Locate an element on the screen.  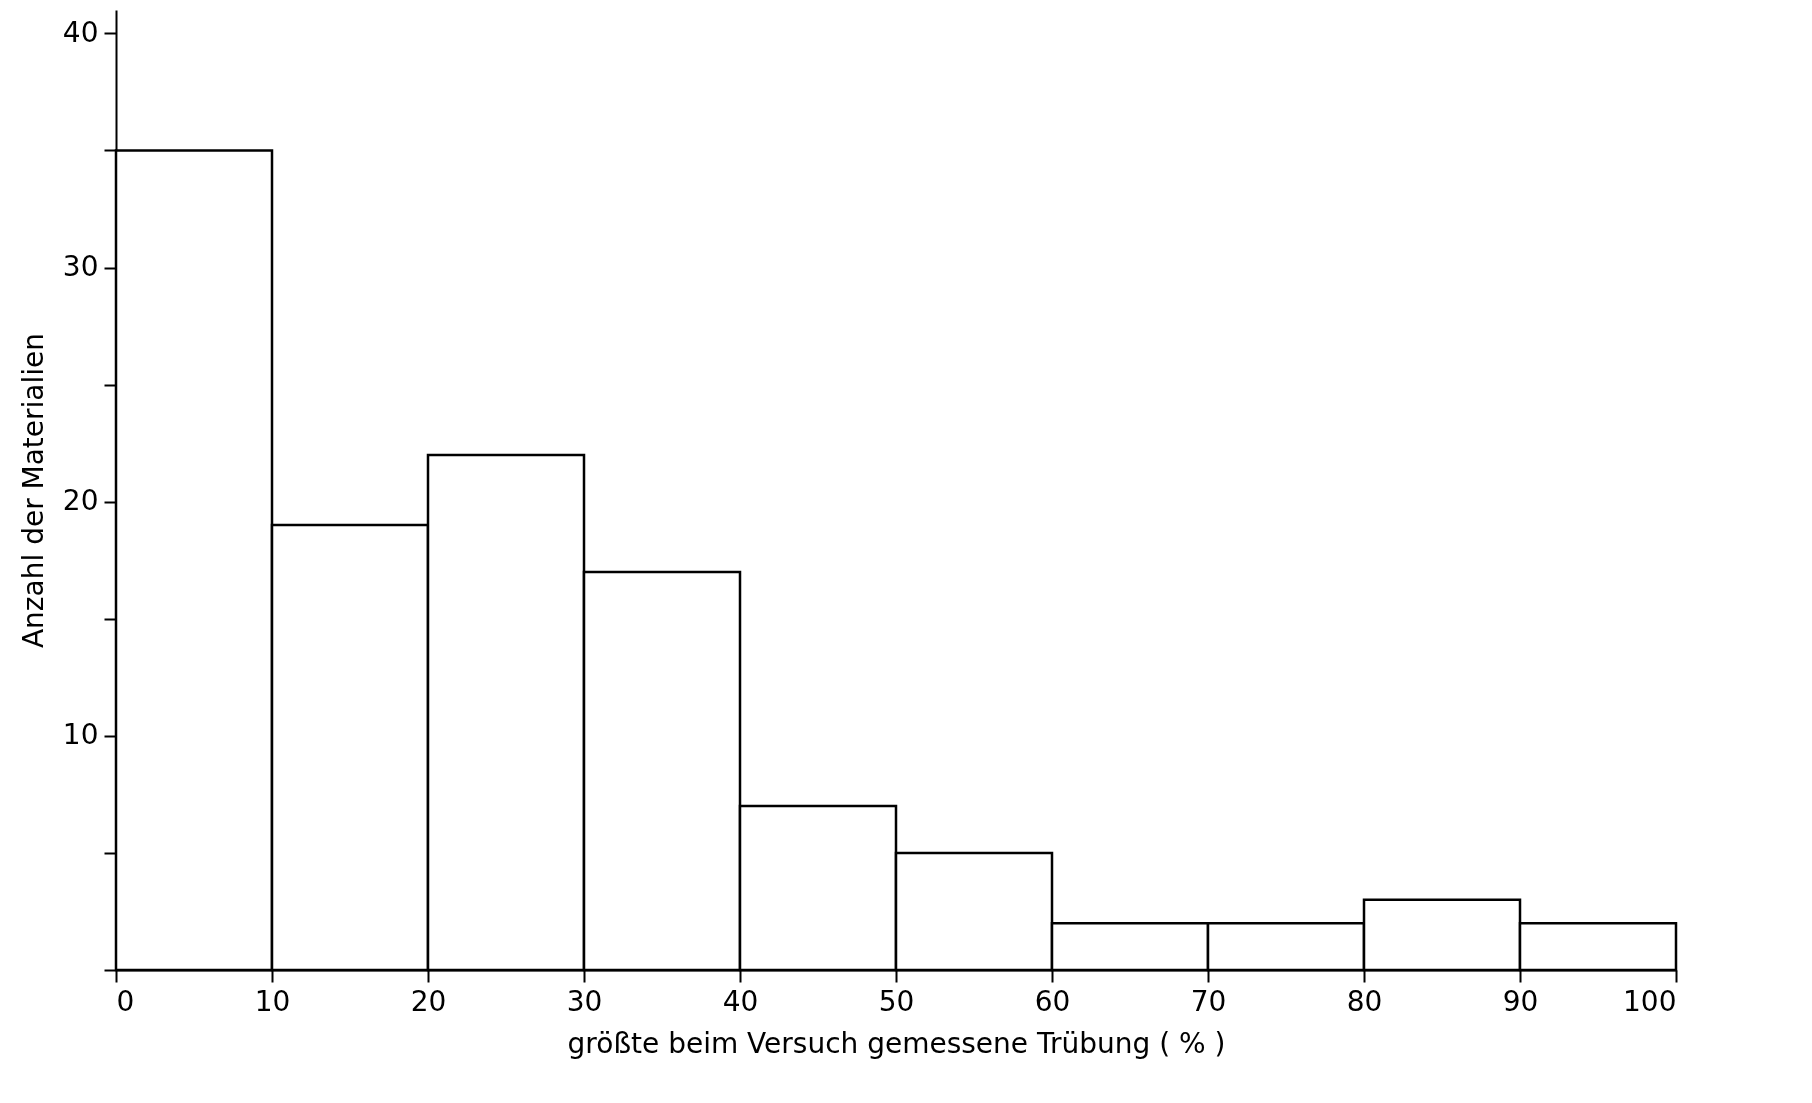
x-tick-label: 40 is located at coordinates (740, 1001).